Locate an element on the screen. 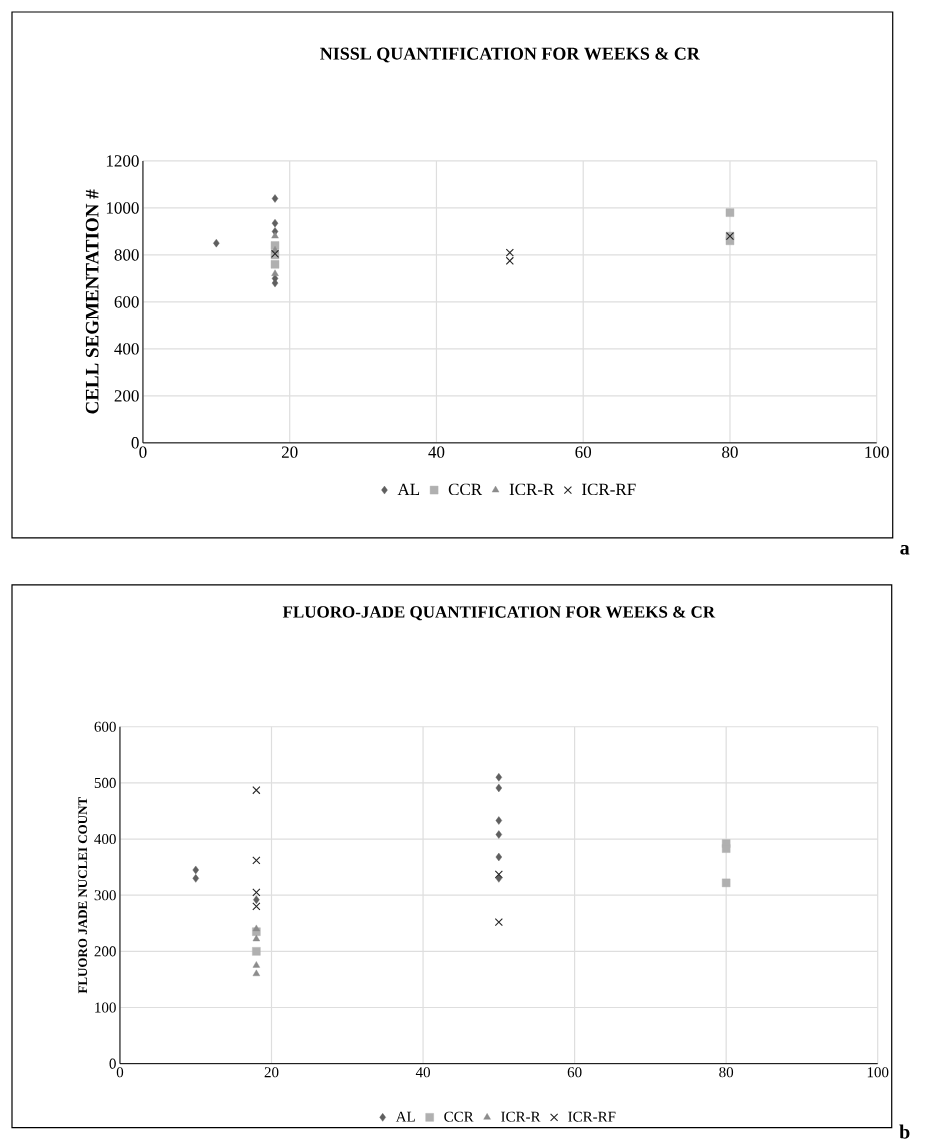 Image resolution: width=925 pixels, height=1142 pixels. y-tick-label: 300 is located at coordinates (105, 895).